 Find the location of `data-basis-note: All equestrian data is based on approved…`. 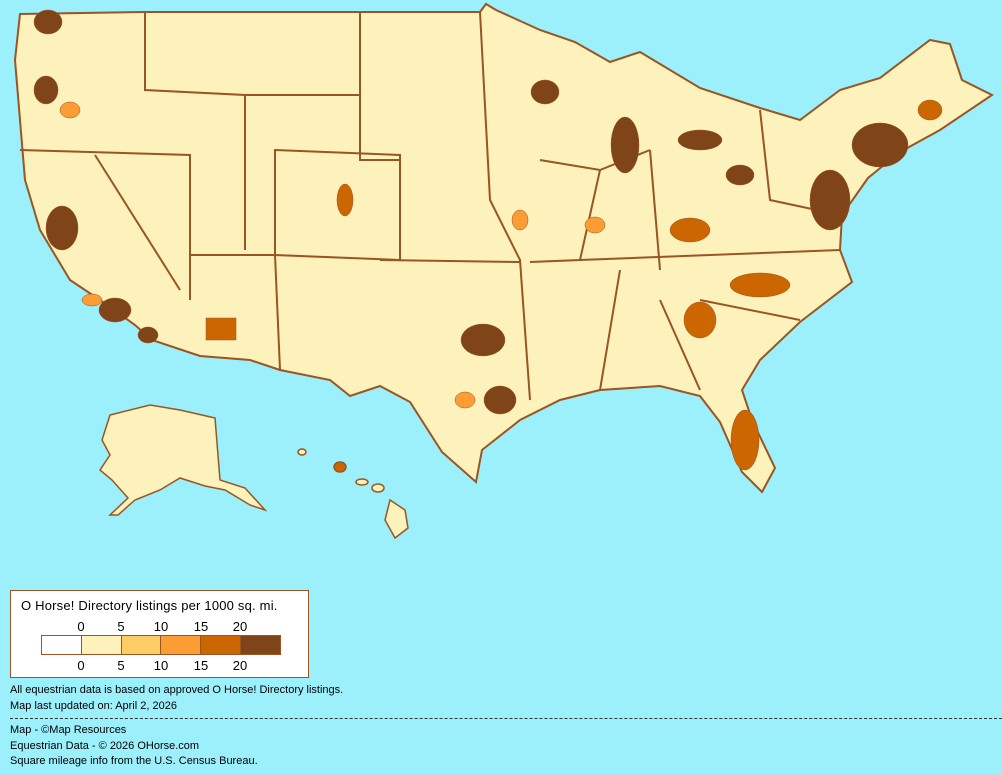

data-basis-note: All equestrian data is based on approved… is located at coordinates (177, 690).